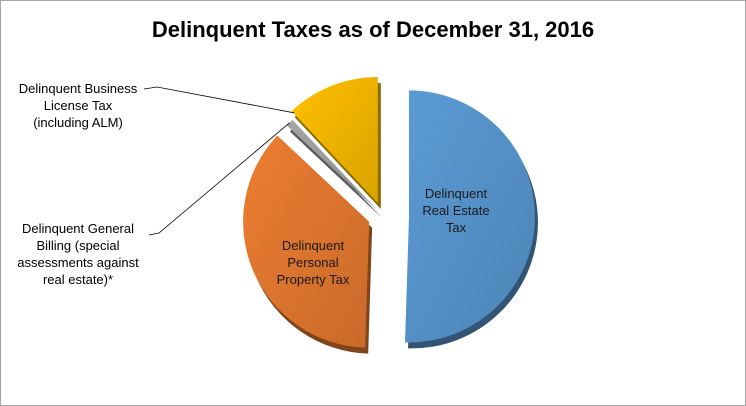 This screenshot has height=406, width=746. I want to click on label-real-estate: Delinquent Real Estate Tax, so click(456, 210).